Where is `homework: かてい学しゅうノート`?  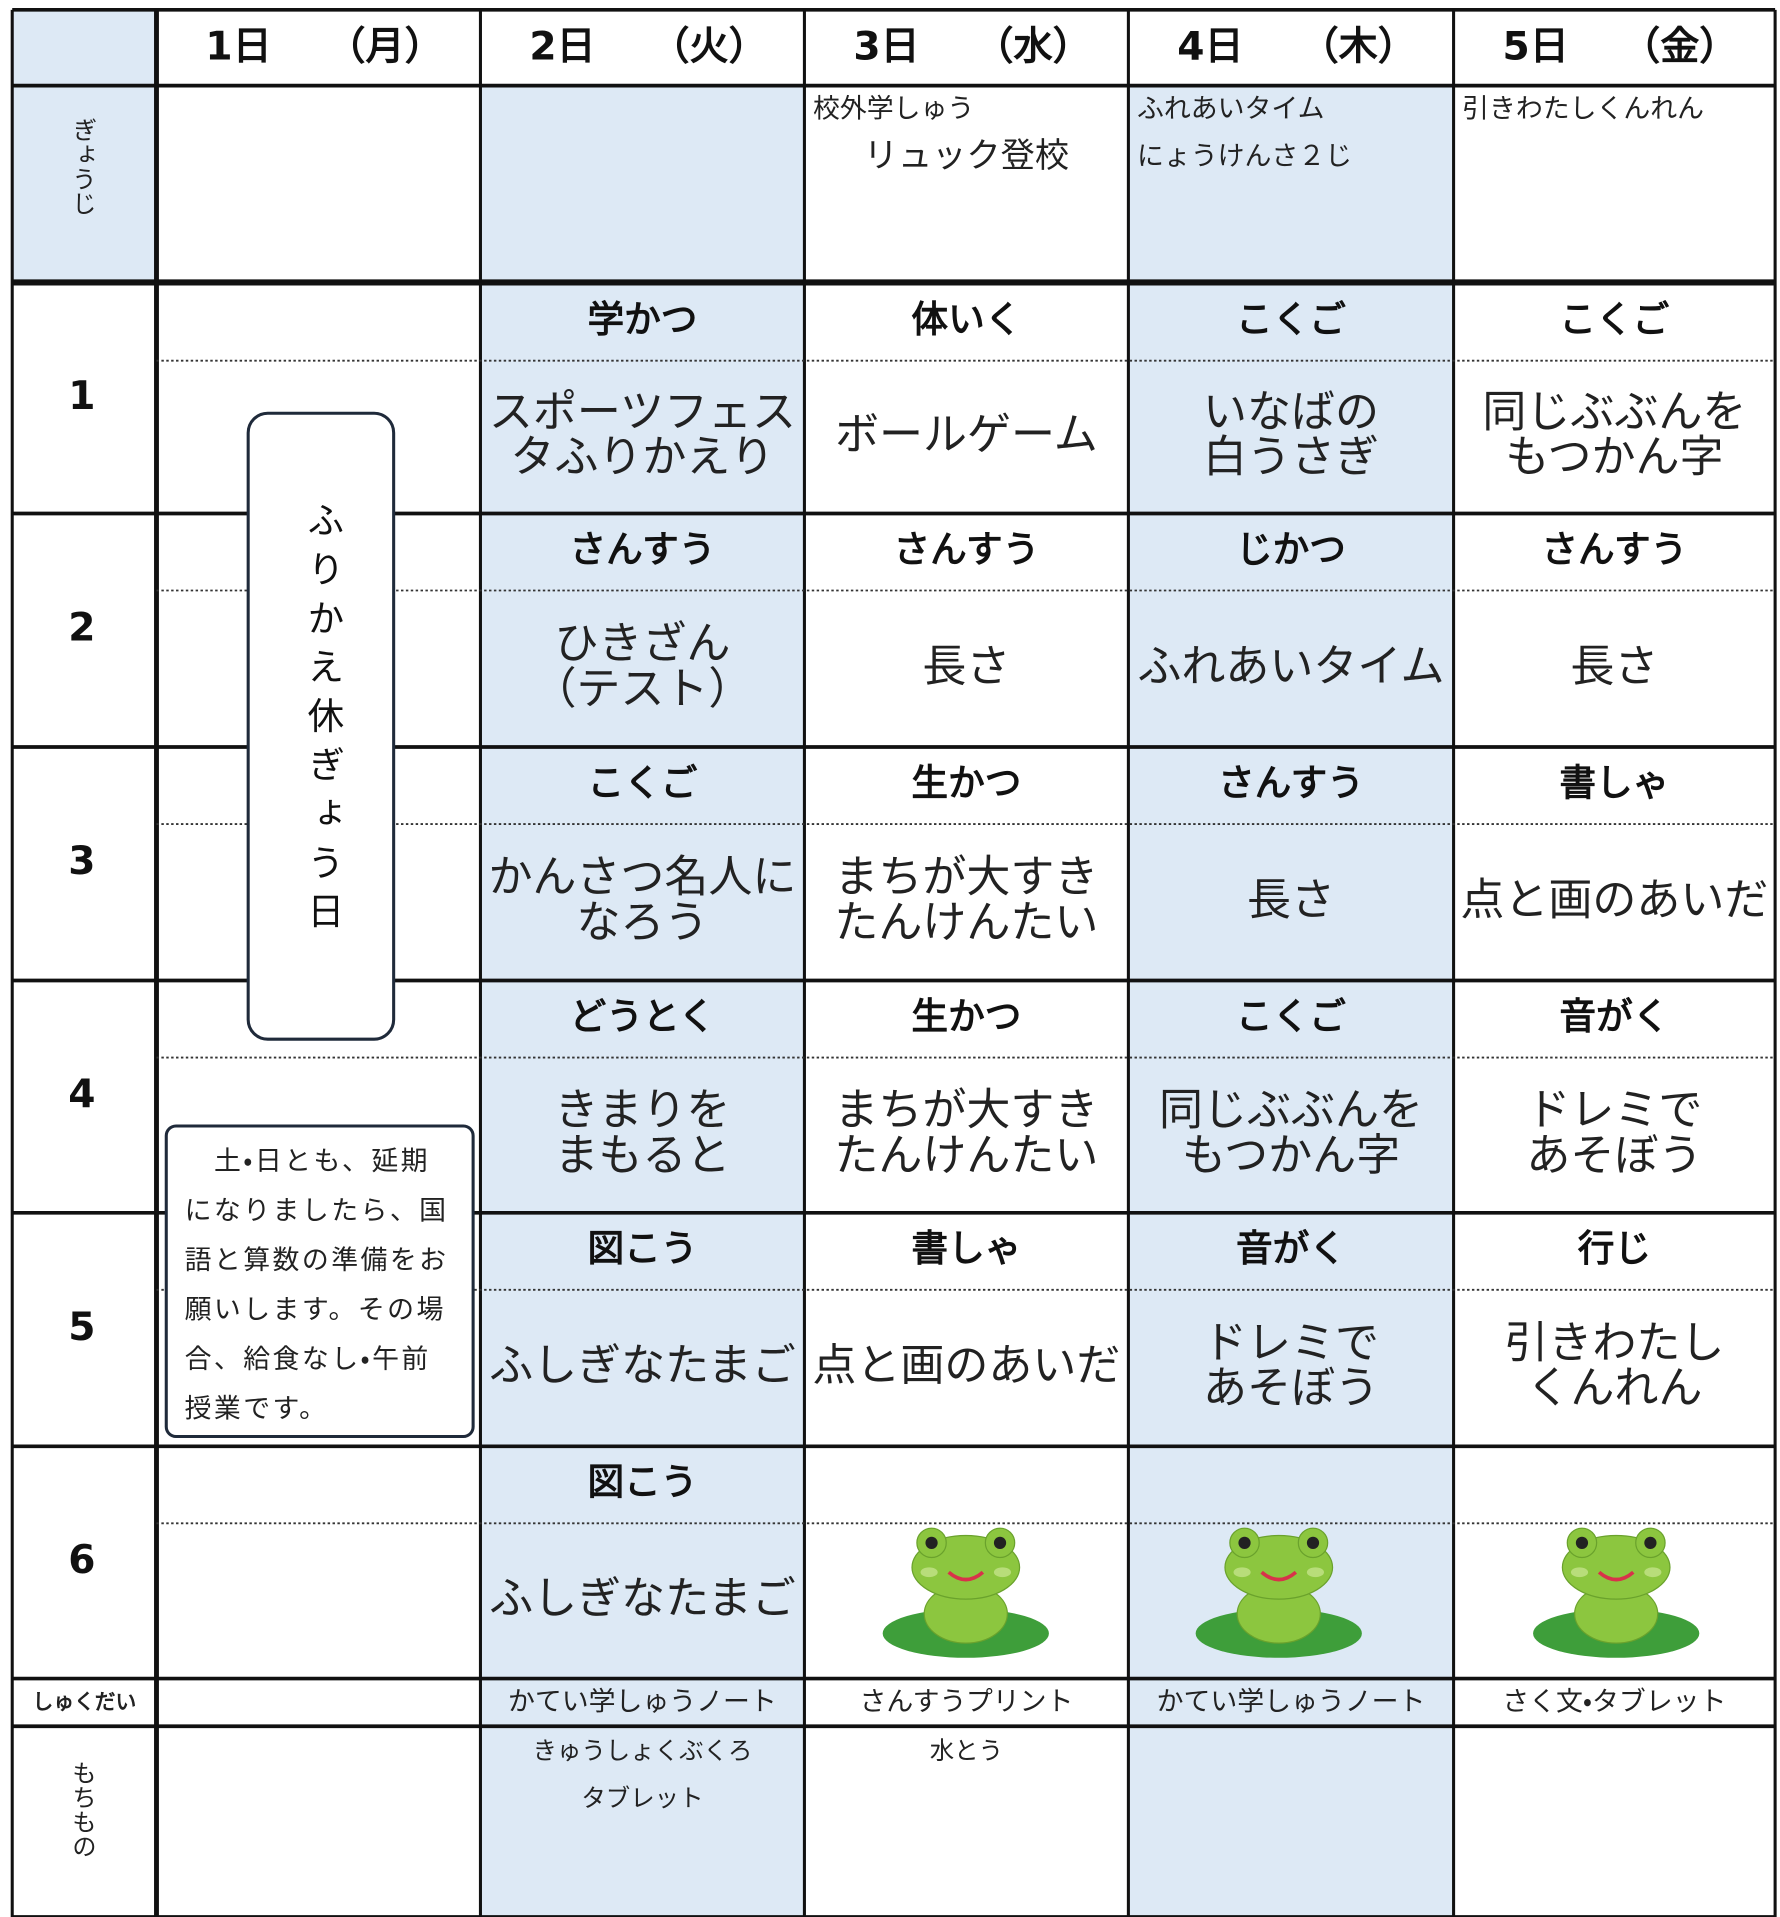 homework: かてい学しゅうノート is located at coordinates (1291, 1702).